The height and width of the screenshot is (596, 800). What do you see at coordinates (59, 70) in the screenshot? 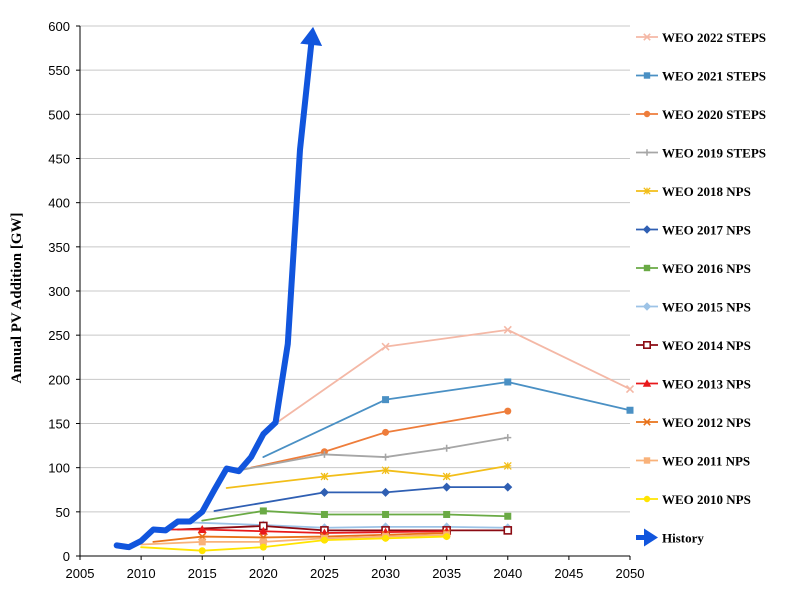
I see `y-tick-label: 550` at bounding box center [59, 70].